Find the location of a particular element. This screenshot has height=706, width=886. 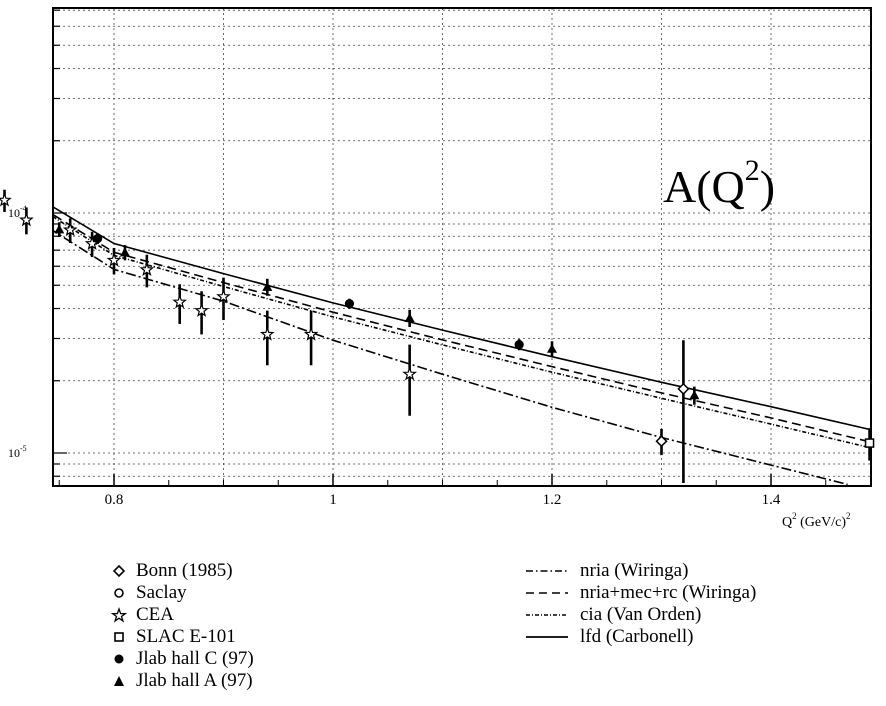

diamond-icon is located at coordinates (119, 571).